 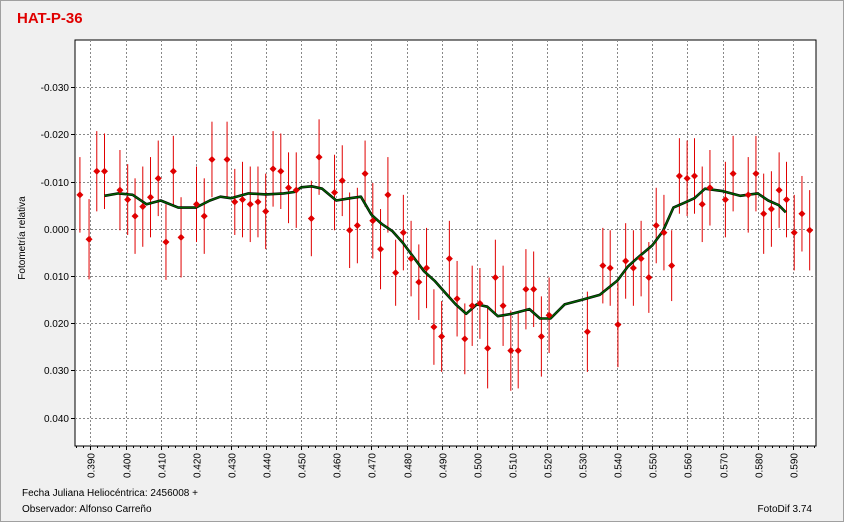 I want to click on x-tick-label: 0.450, so click(x=303, y=465).